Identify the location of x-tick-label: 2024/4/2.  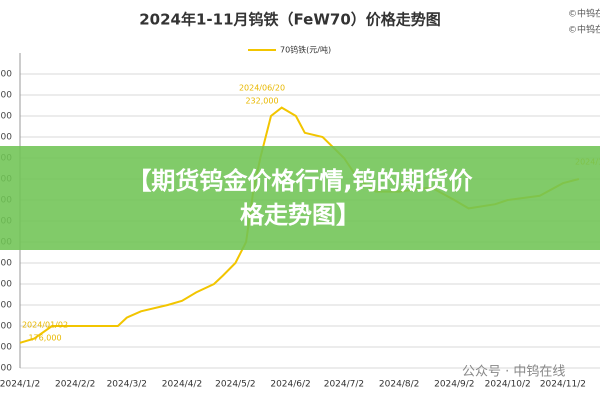
(182, 385).